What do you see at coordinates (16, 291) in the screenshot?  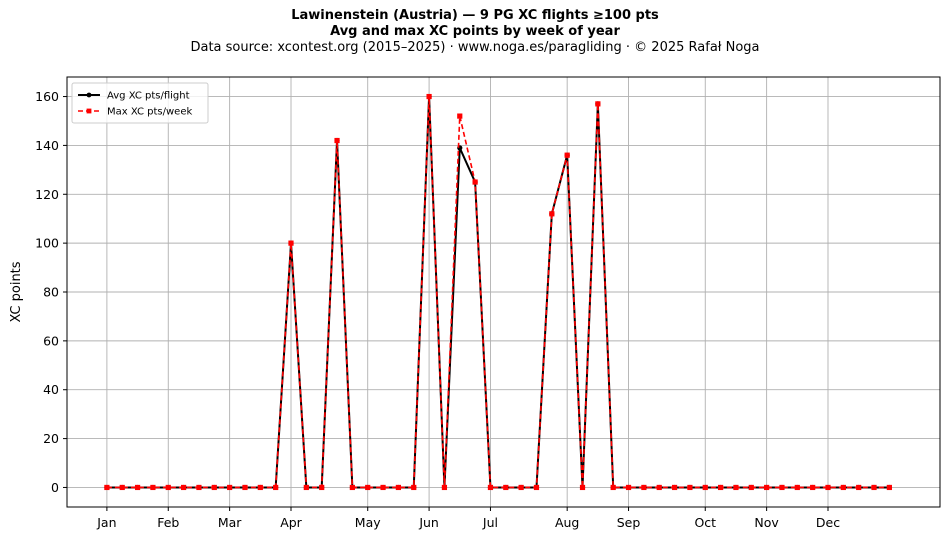 I see `y-axis-label: XC points` at bounding box center [16, 291].